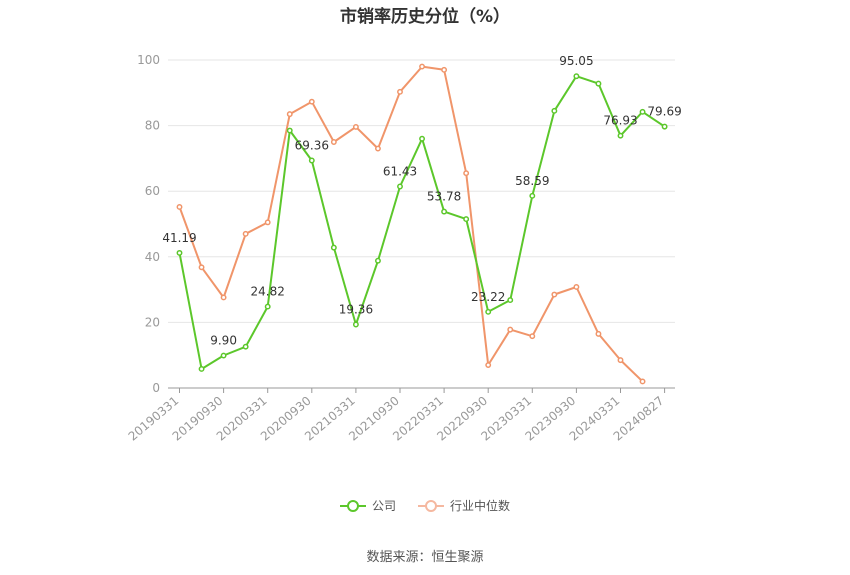 This screenshot has height=575, width=850. I want to click on y-tick-label: 100, so click(148, 60).